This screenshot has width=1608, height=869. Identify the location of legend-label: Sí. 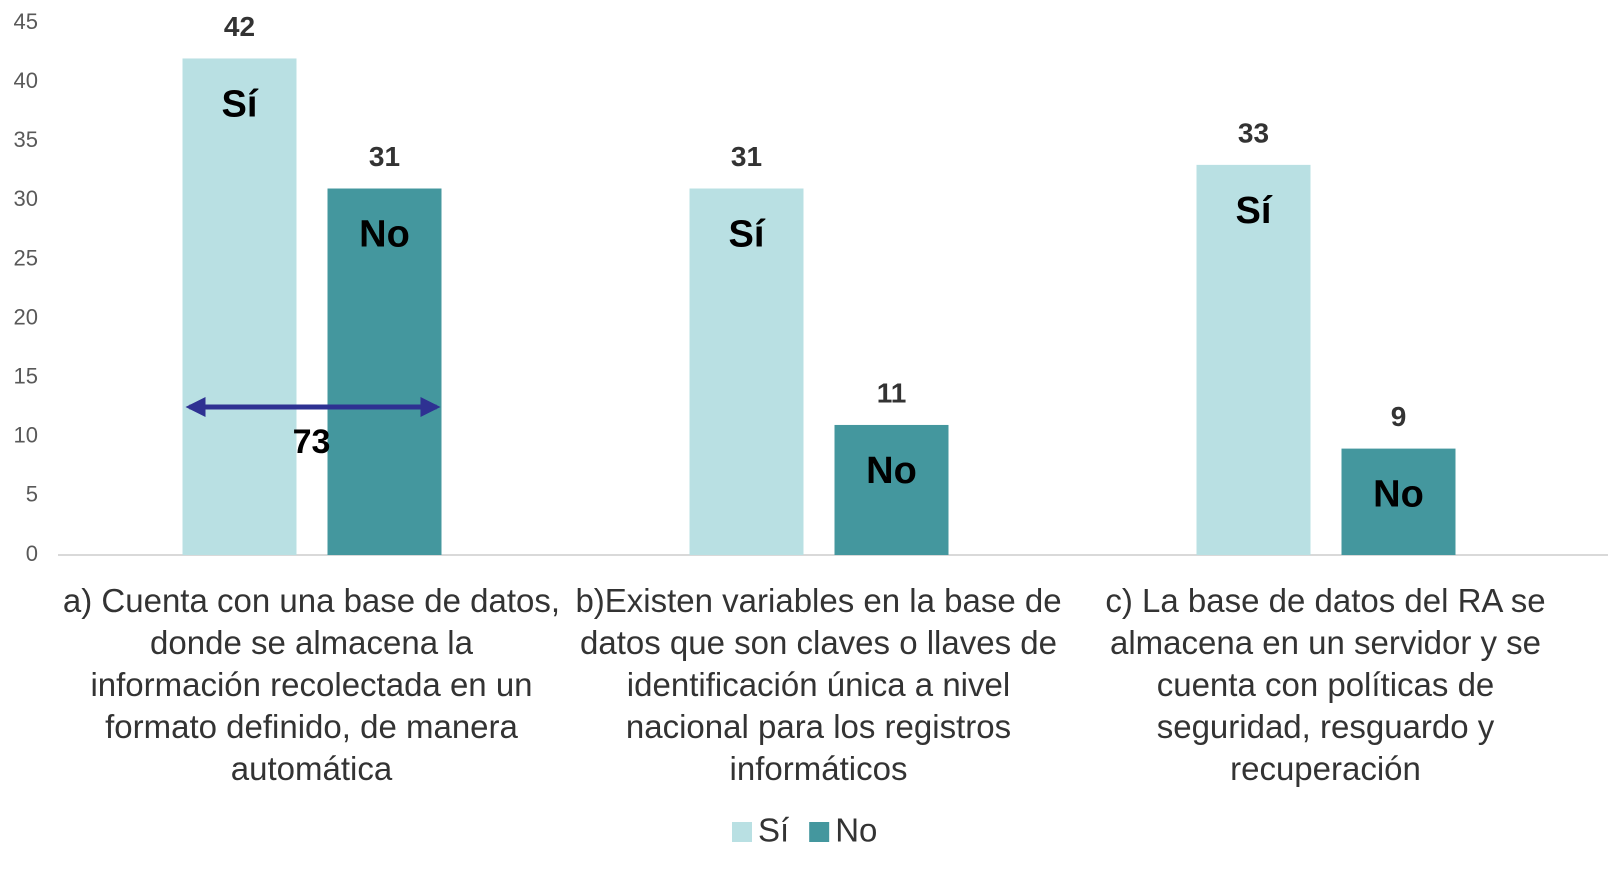
(773, 830).